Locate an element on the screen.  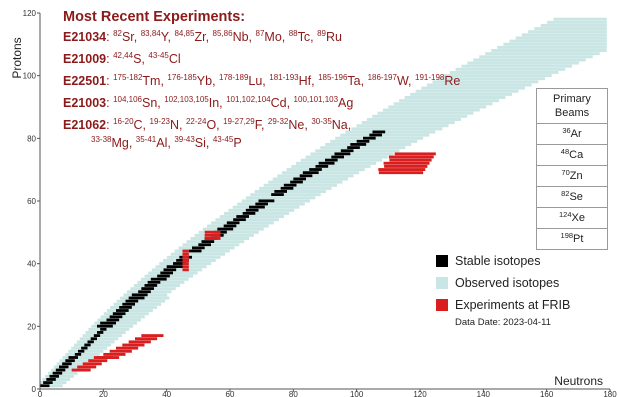
element-symbol: Re is located at coordinates (452, 81).